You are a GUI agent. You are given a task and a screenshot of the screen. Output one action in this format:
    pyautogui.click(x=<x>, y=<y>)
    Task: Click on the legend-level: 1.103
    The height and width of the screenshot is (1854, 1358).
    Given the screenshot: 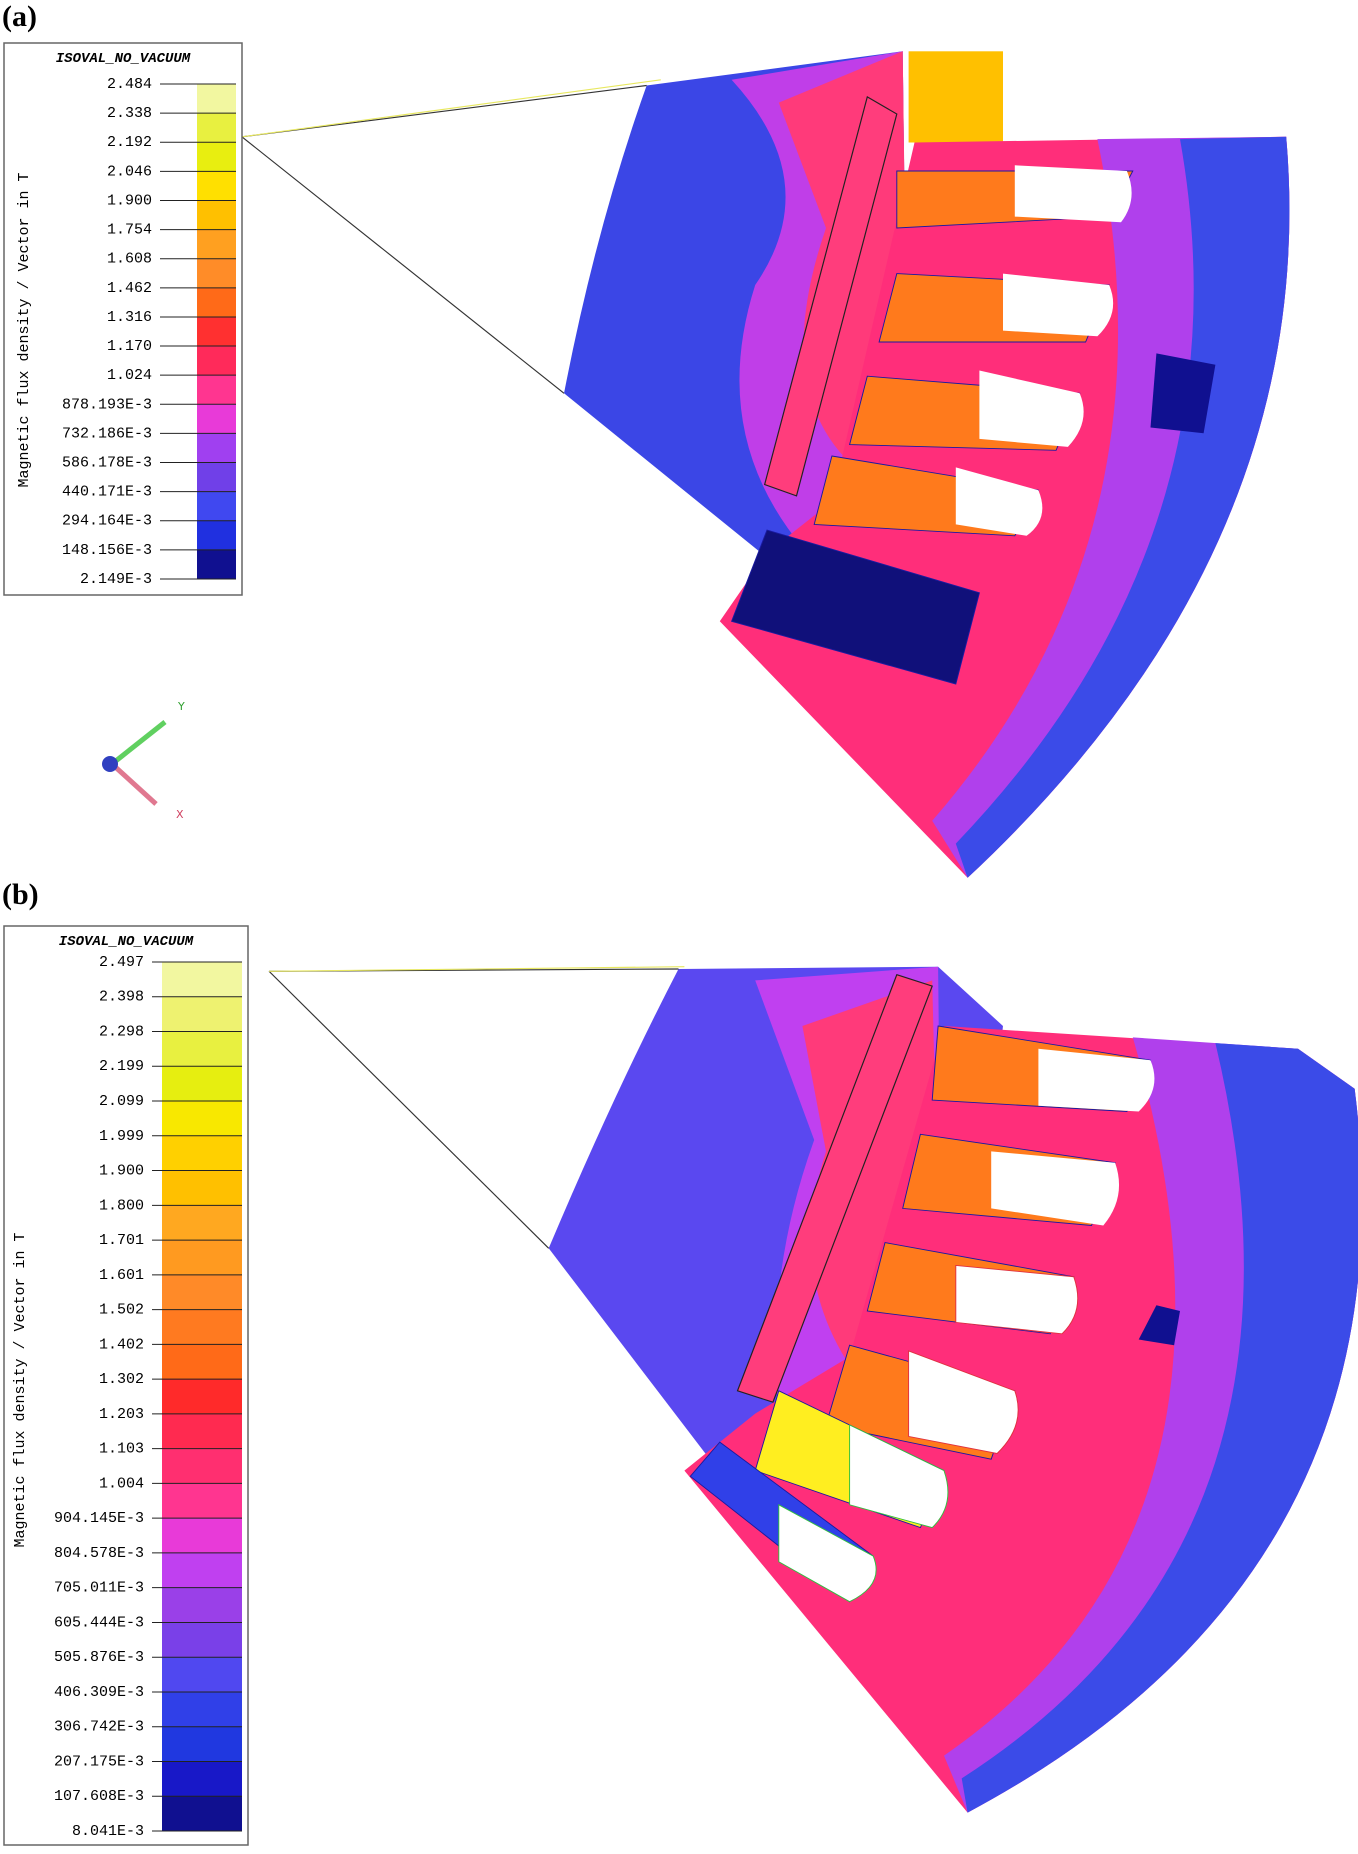 What is the action you would take?
    pyautogui.click(x=121, y=1449)
    